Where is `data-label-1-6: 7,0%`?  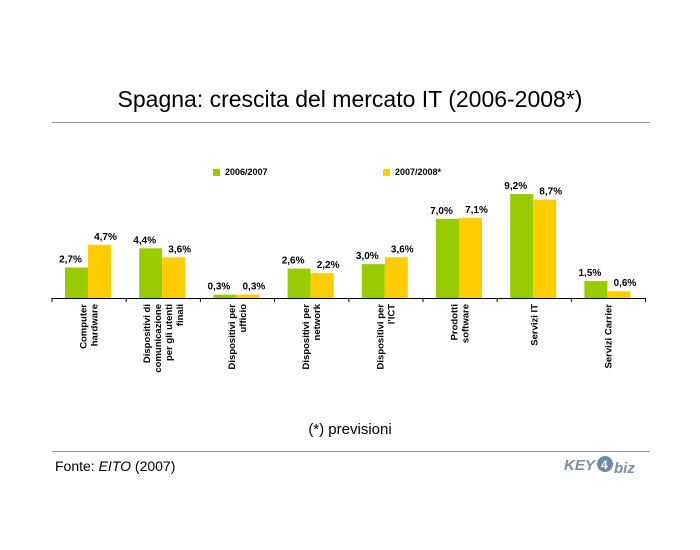 data-label-1-6: 7,0% is located at coordinates (441, 211).